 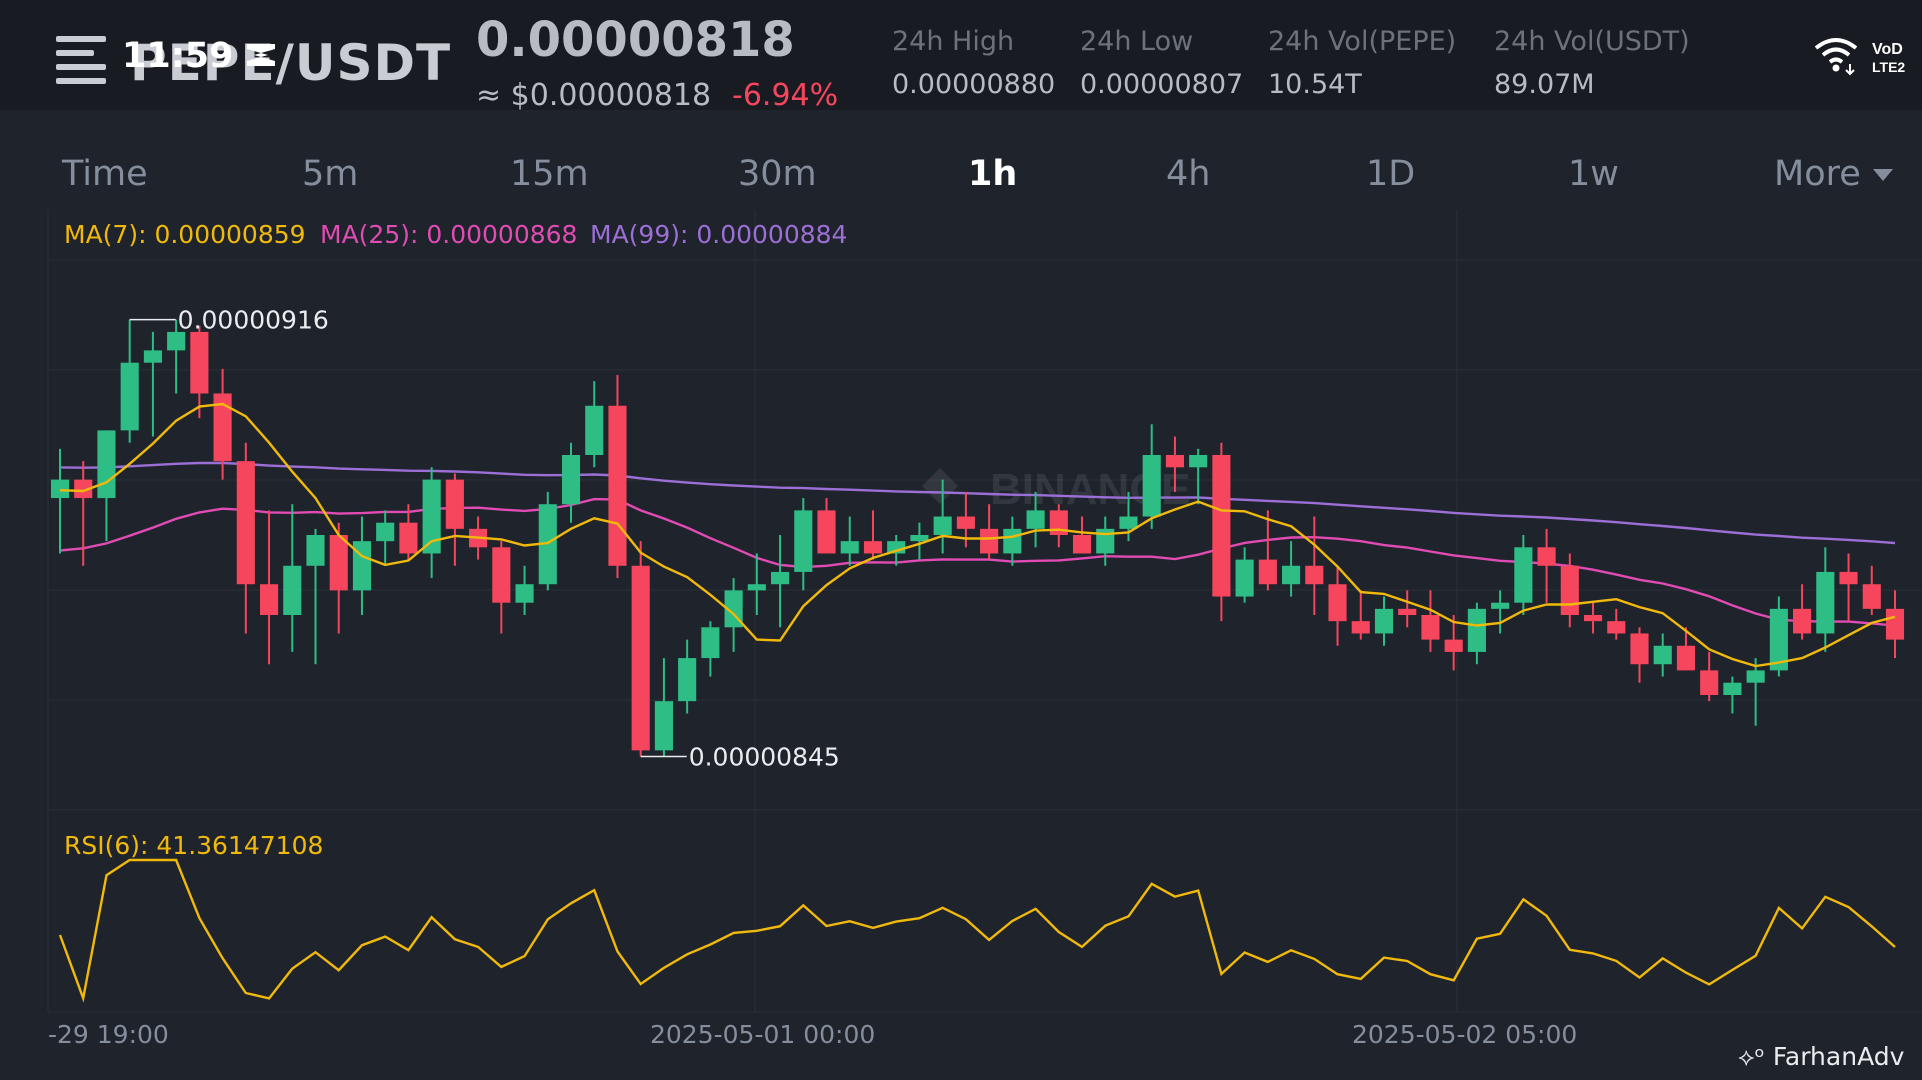 What do you see at coordinates (763, 1034) in the screenshot?
I see `x-axis-label: 2025-05-01 00:00` at bounding box center [763, 1034].